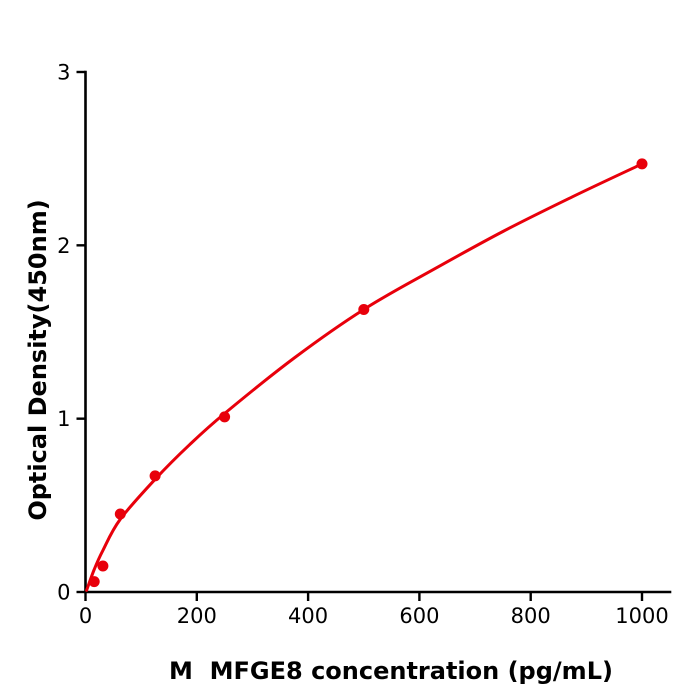 Image resolution: width=700 pixels, height=700 pixels. Describe the element at coordinates (63, 246) in the screenshot. I see `y-tick-label: 2` at that location.